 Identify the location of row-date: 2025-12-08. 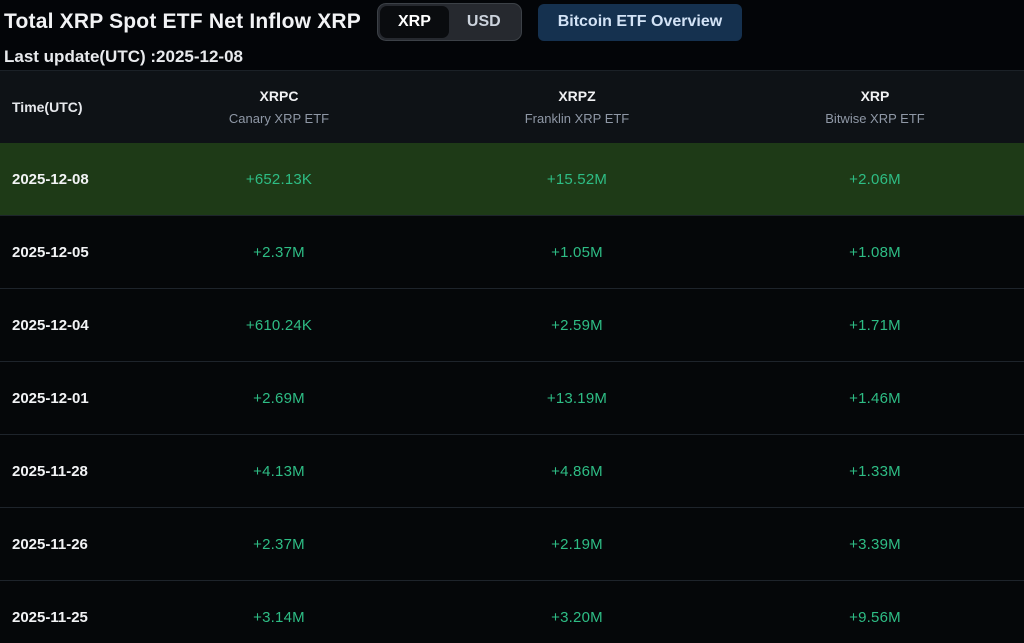
(50, 179).